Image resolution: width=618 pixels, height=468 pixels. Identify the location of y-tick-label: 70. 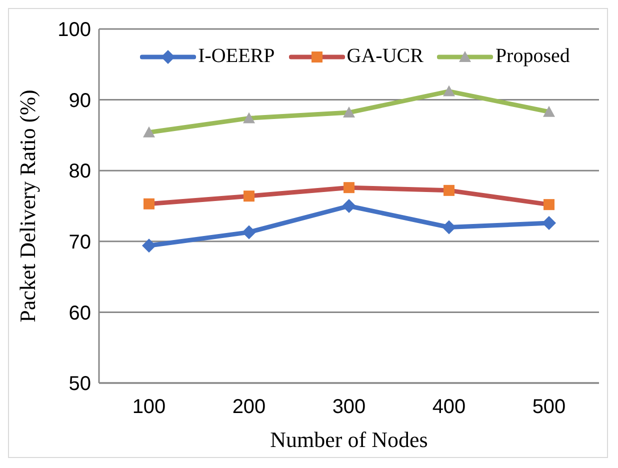
(79, 243).